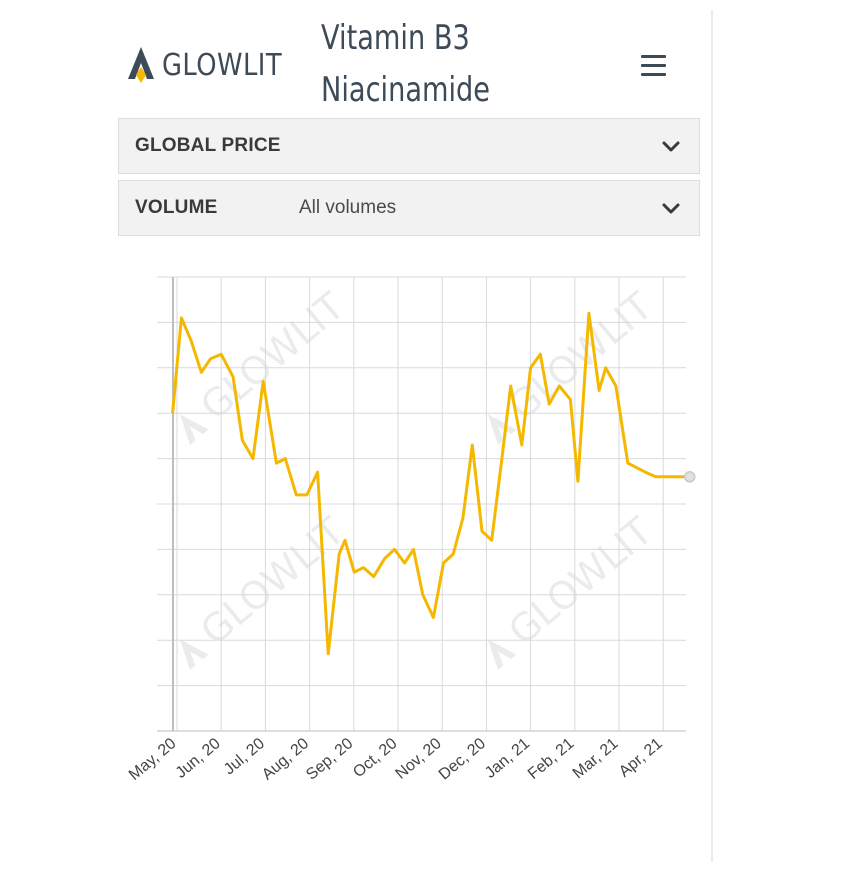 This screenshot has height=874, width=850. Describe the element at coordinates (348, 207) in the screenshot. I see `volume-value: All volumes` at that location.